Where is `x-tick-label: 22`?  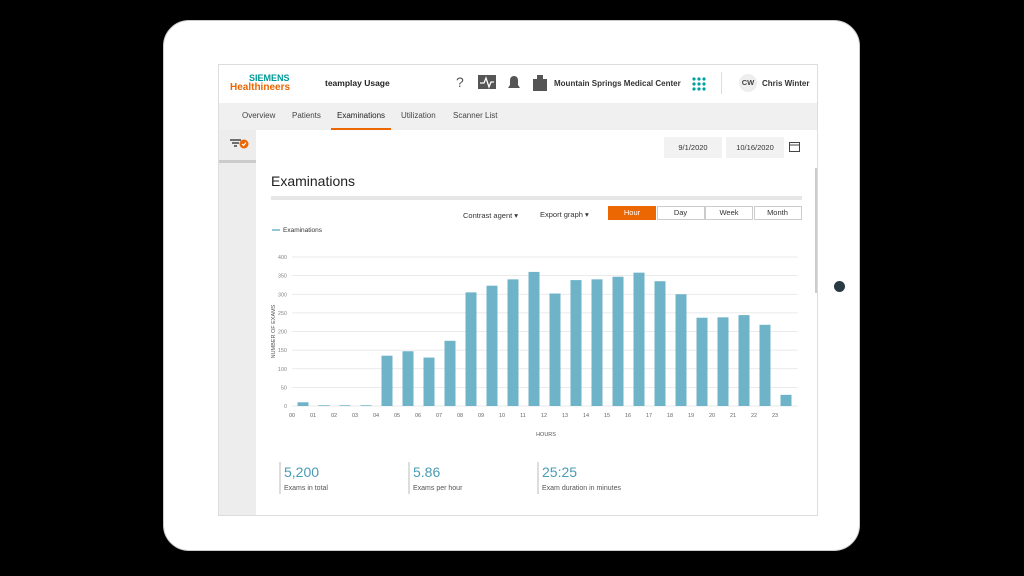 x-tick-label: 22 is located at coordinates (754, 416).